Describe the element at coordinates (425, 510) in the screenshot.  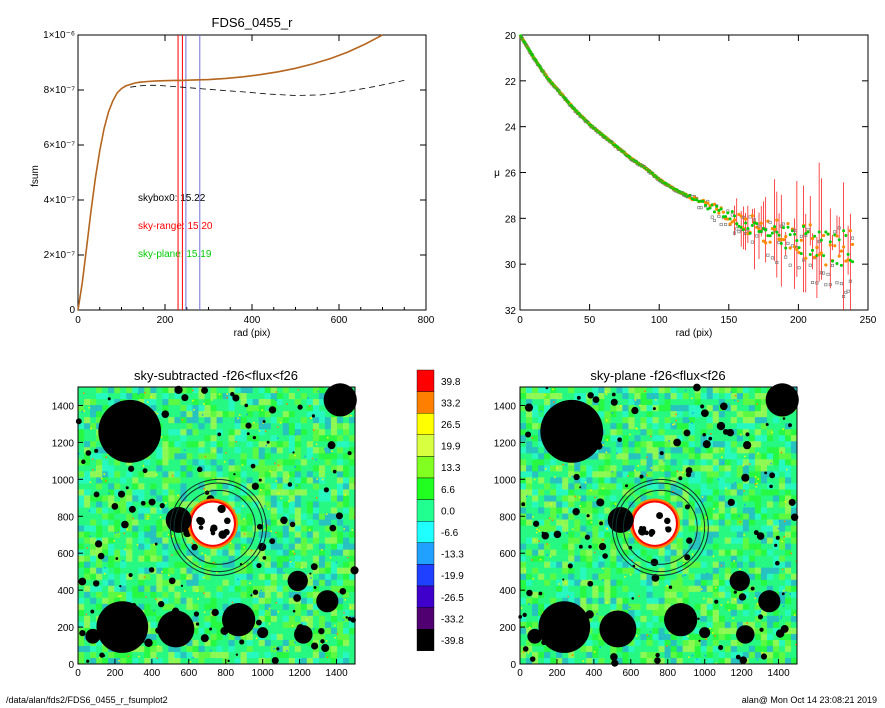
I see `colorbar-swatch` at that location.